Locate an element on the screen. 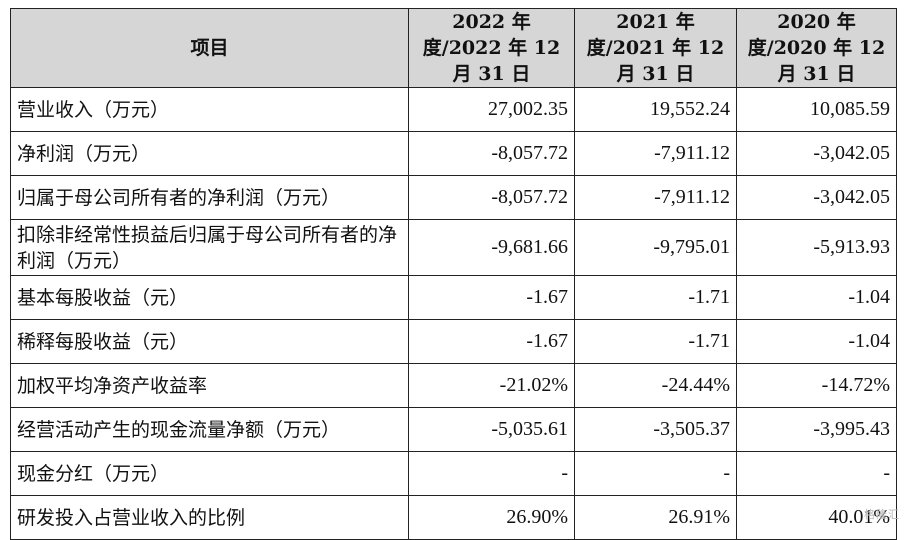  table-row: 加权平均净资产收益率 -21.02% -24.44% -14.72% is located at coordinates (453, 385).